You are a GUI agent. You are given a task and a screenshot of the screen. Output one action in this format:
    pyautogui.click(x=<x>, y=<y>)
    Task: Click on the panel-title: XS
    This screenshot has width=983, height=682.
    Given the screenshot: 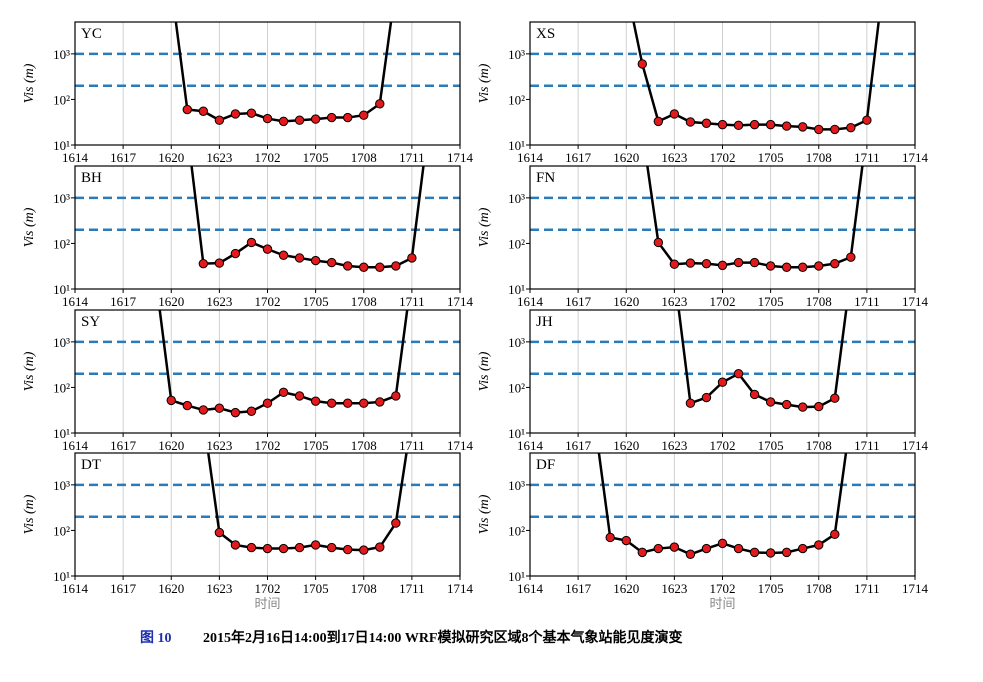 What is the action you would take?
    pyautogui.click(x=545, y=34)
    